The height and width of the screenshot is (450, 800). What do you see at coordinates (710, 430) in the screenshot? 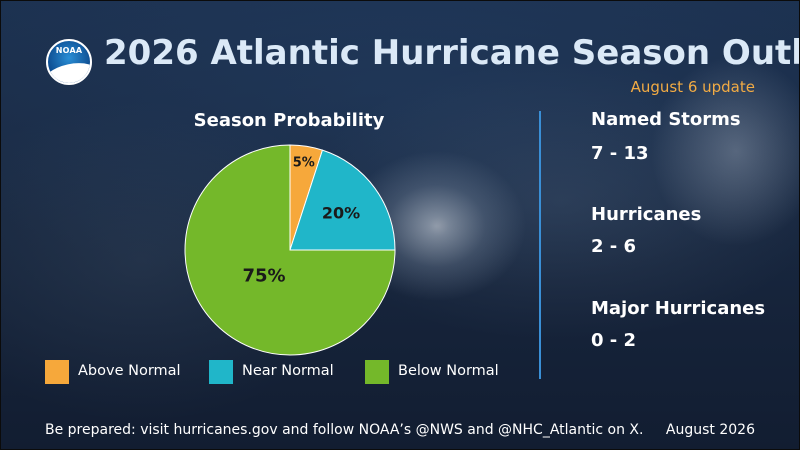
I see `footer-date: August 2026` at bounding box center [710, 430].